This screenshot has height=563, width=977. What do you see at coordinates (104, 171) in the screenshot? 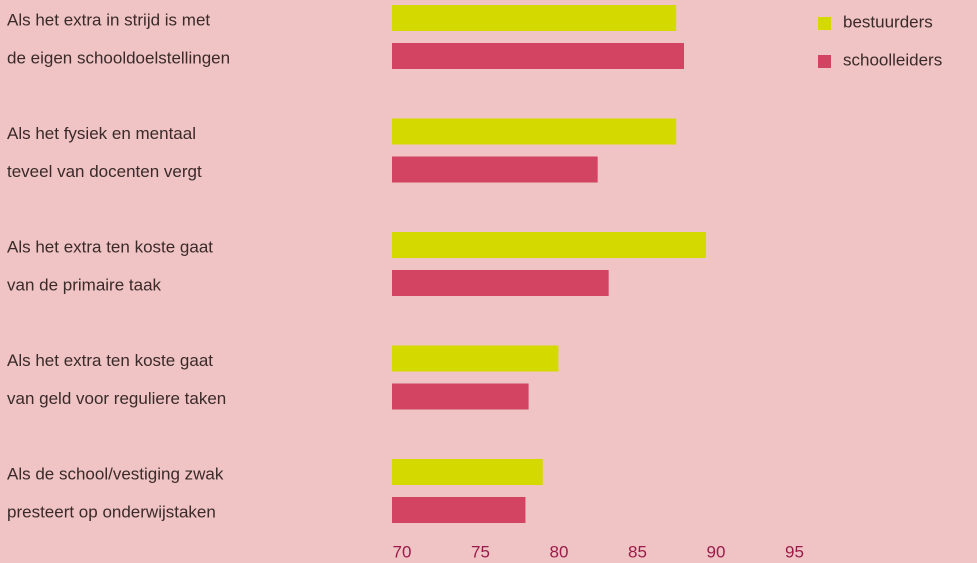
I see `category-label: teveel van docenten vergt` at bounding box center [104, 171].